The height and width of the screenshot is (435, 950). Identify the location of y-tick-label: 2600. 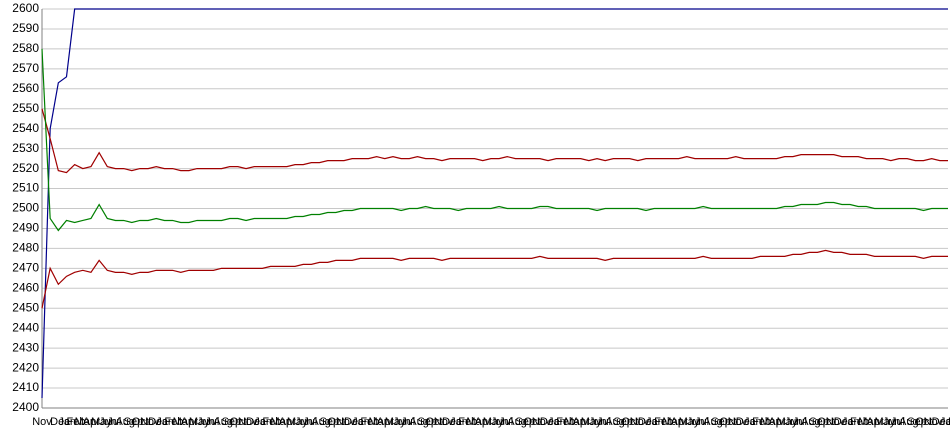
(25, 8).